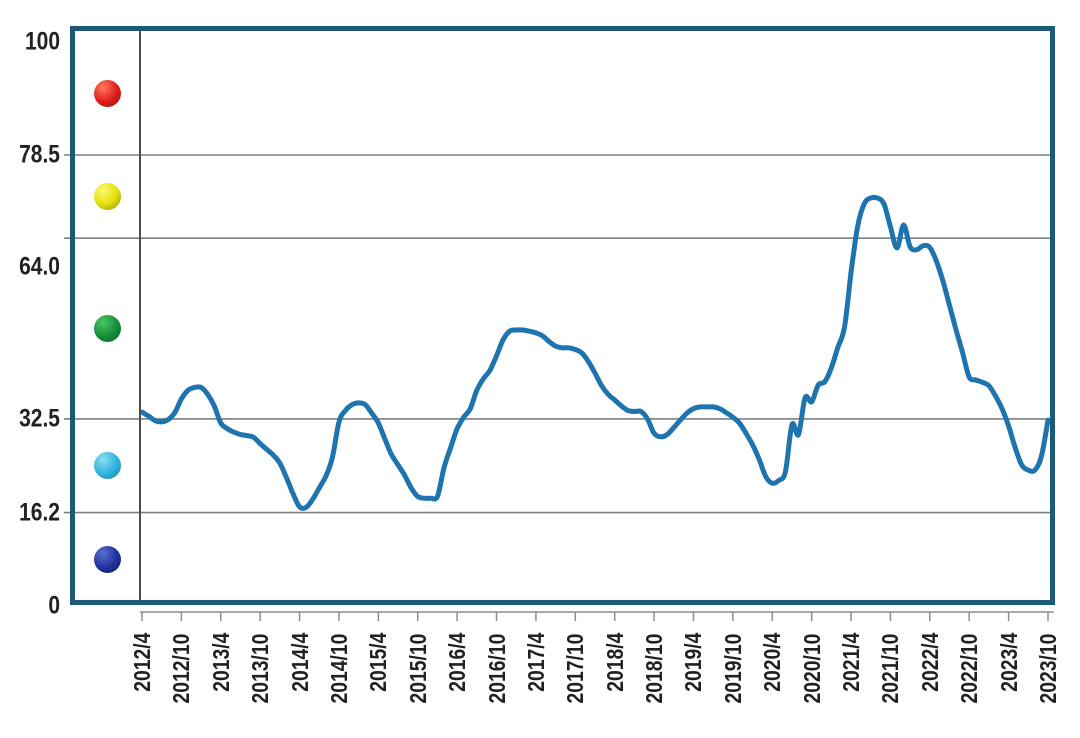  Describe the element at coordinates (39, 418) in the screenshot. I see `y-tick-label-32.5: 32.5` at that location.